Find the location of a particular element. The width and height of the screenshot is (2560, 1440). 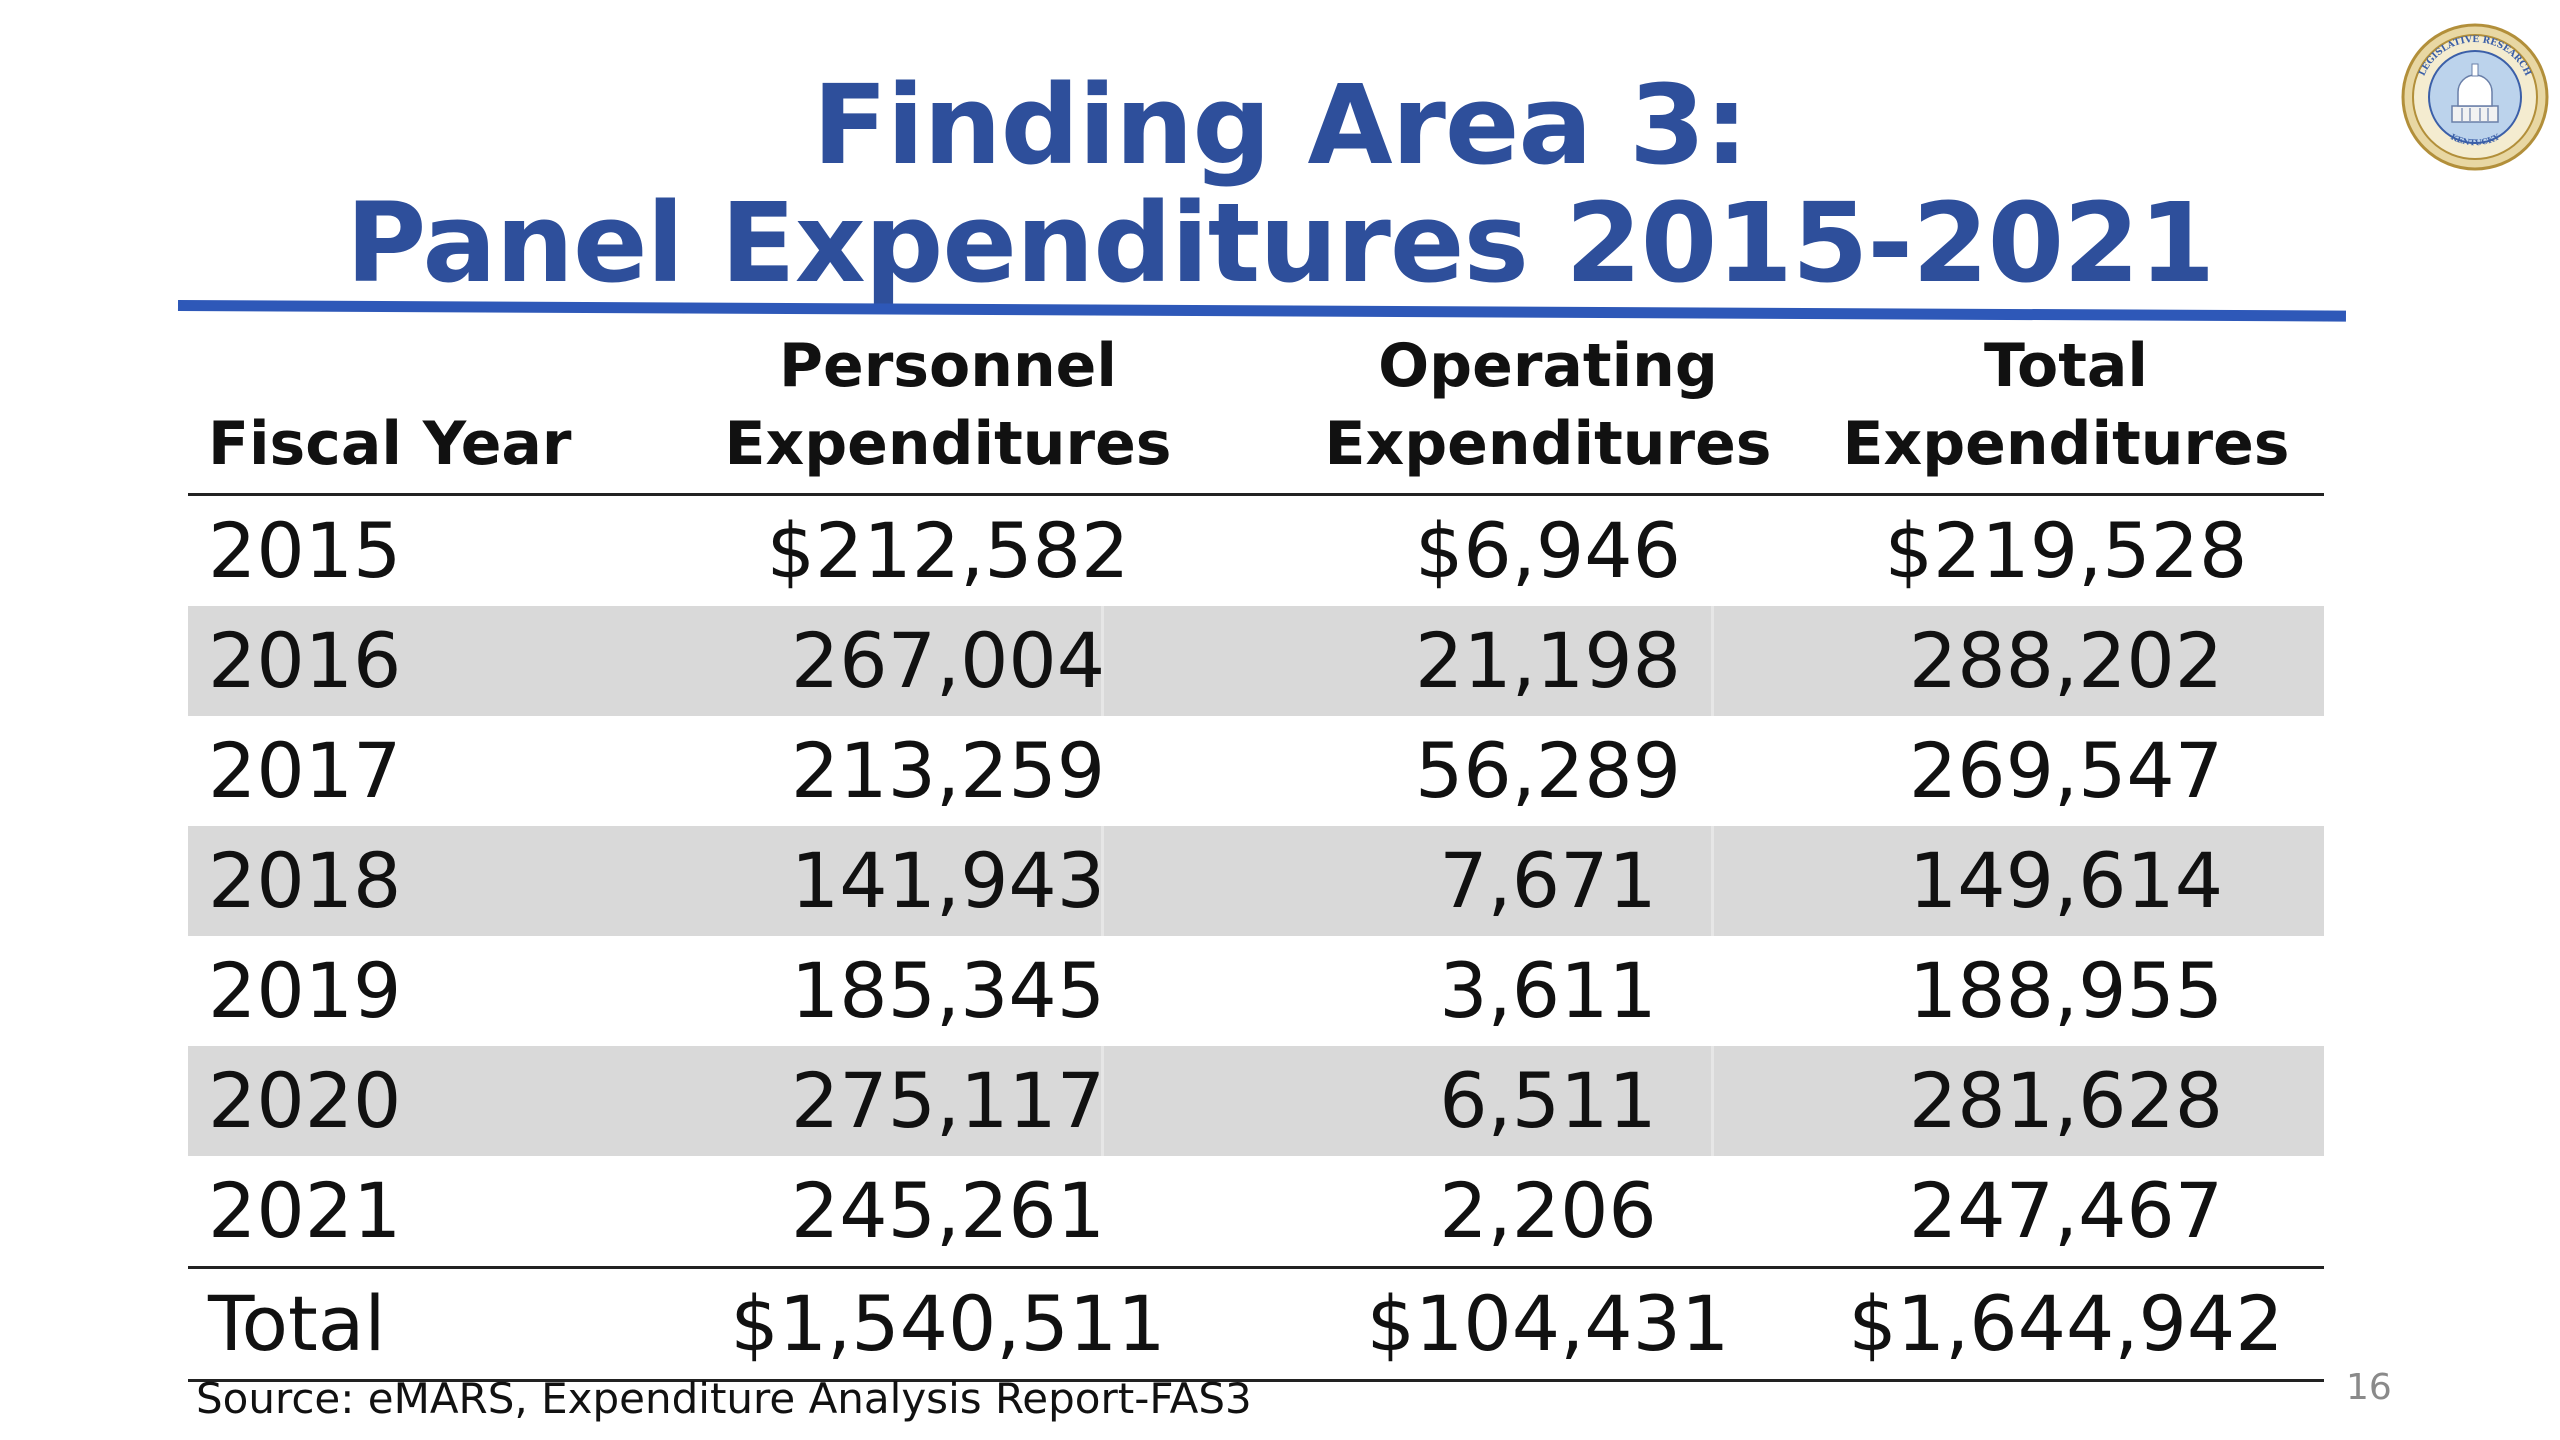

cell-total: 288,202 is located at coordinates (2066, 660).